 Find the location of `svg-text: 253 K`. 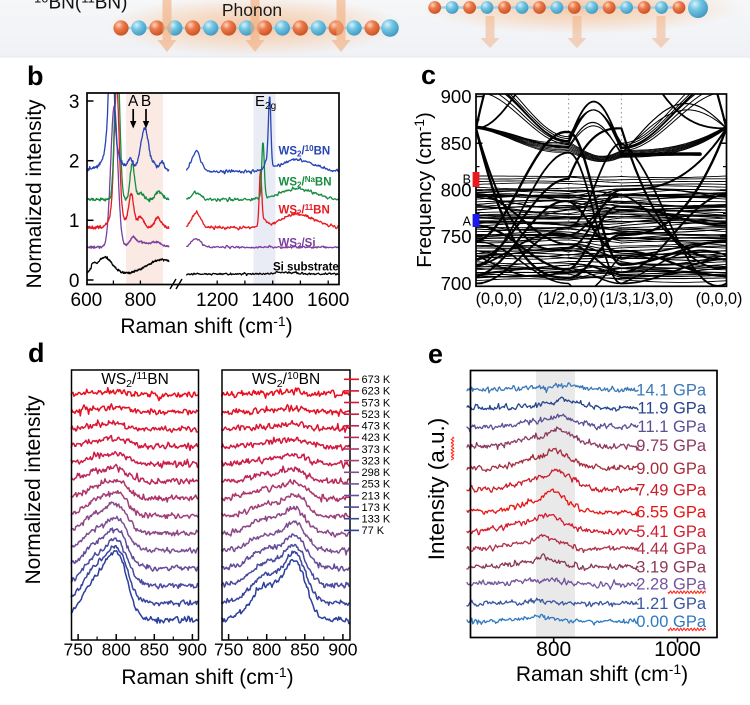

svg-text: 253 K is located at coordinates (376, 485).